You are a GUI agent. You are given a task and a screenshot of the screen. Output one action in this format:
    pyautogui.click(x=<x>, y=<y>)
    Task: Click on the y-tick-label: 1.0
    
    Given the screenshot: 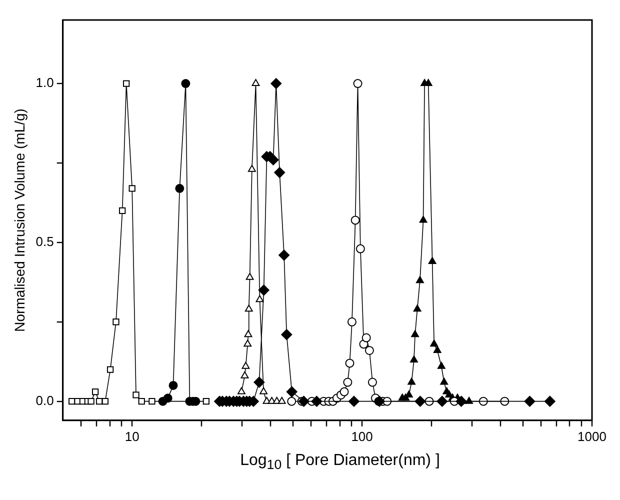 What is the action you would take?
    pyautogui.click(x=45, y=82)
    